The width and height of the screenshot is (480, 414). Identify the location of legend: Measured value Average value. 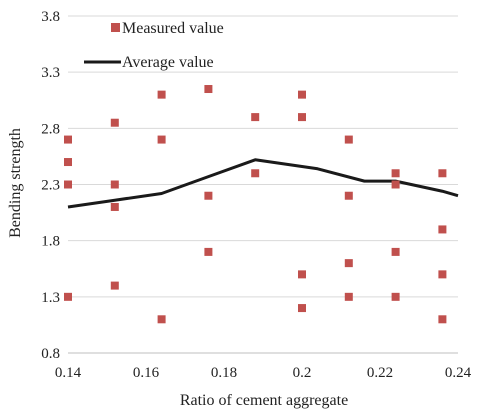
(154, 45).